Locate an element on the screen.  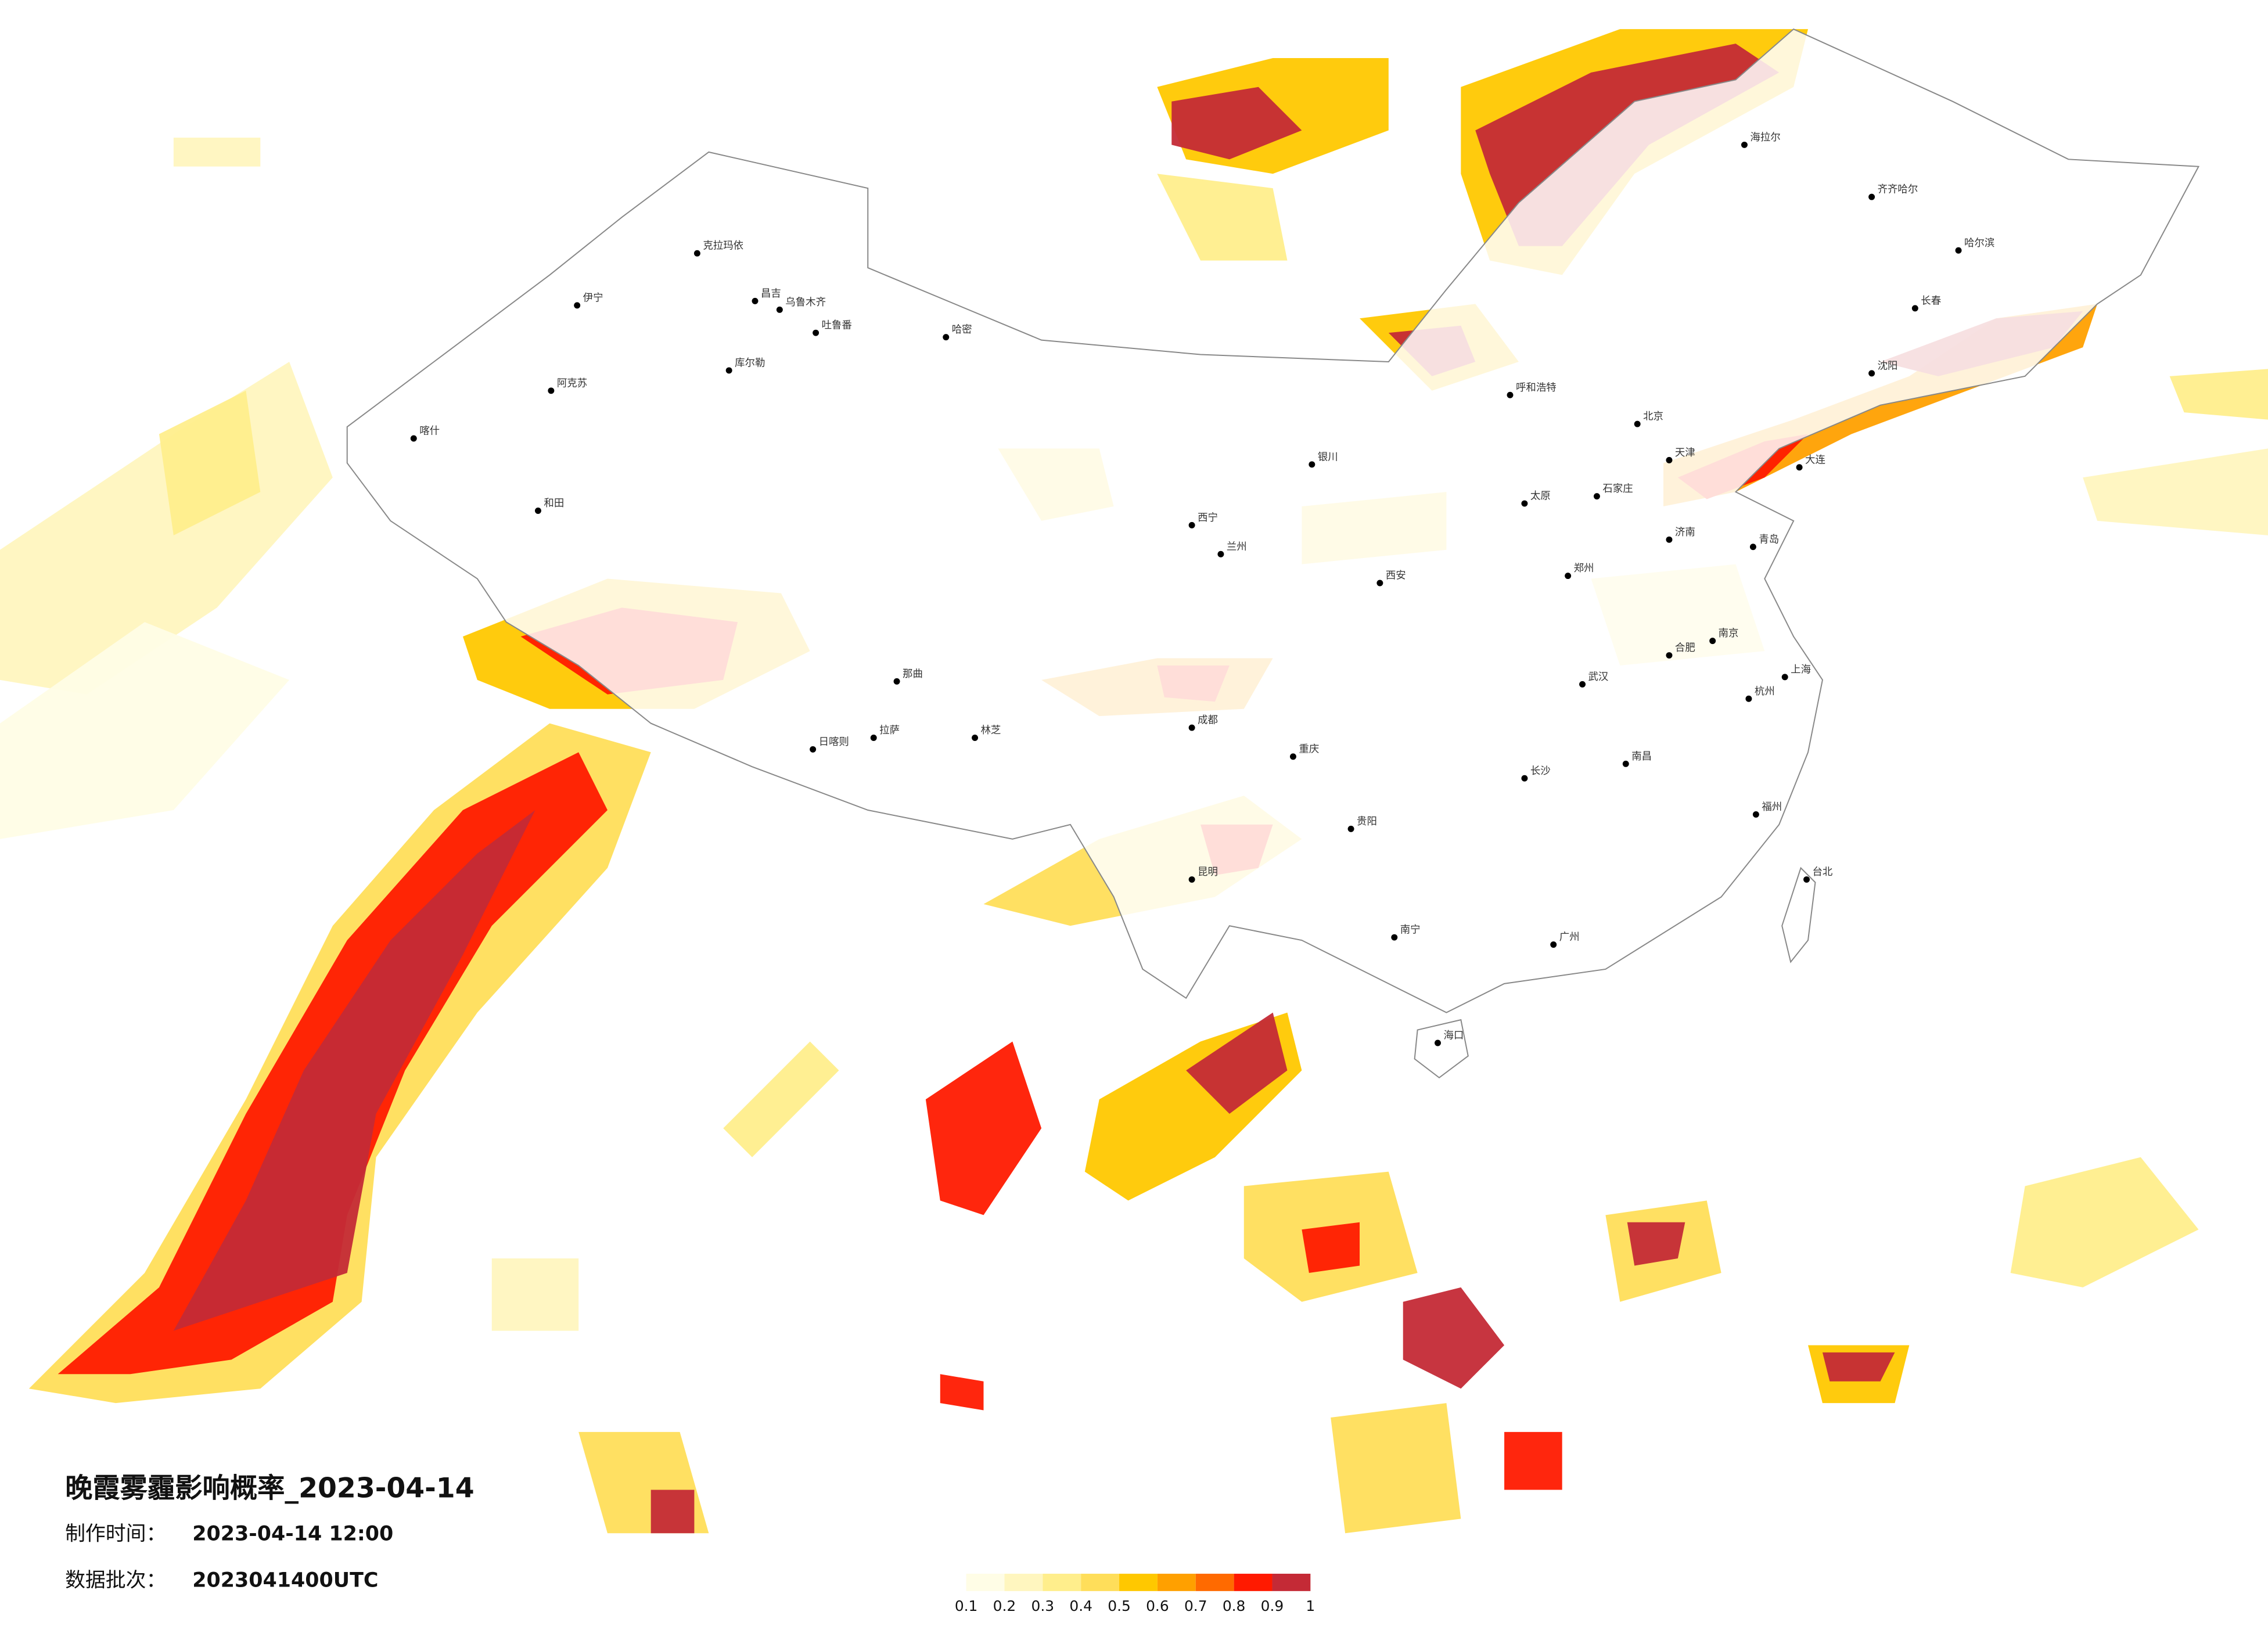
city-label: 和田 is located at coordinates (554, 503).